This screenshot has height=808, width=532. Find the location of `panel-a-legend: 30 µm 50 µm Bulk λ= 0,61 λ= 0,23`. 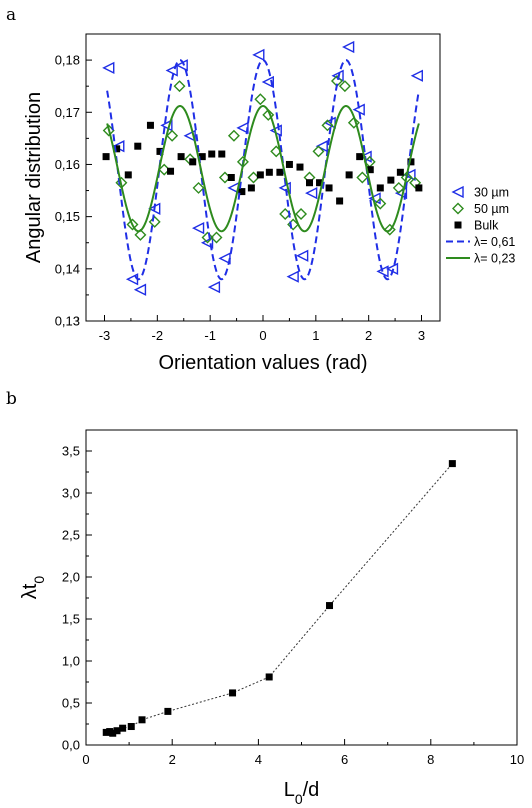

panel-a-legend: 30 µm 50 µm Bulk λ= 0,61 λ= 0,23 is located at coordinates (480, 226).